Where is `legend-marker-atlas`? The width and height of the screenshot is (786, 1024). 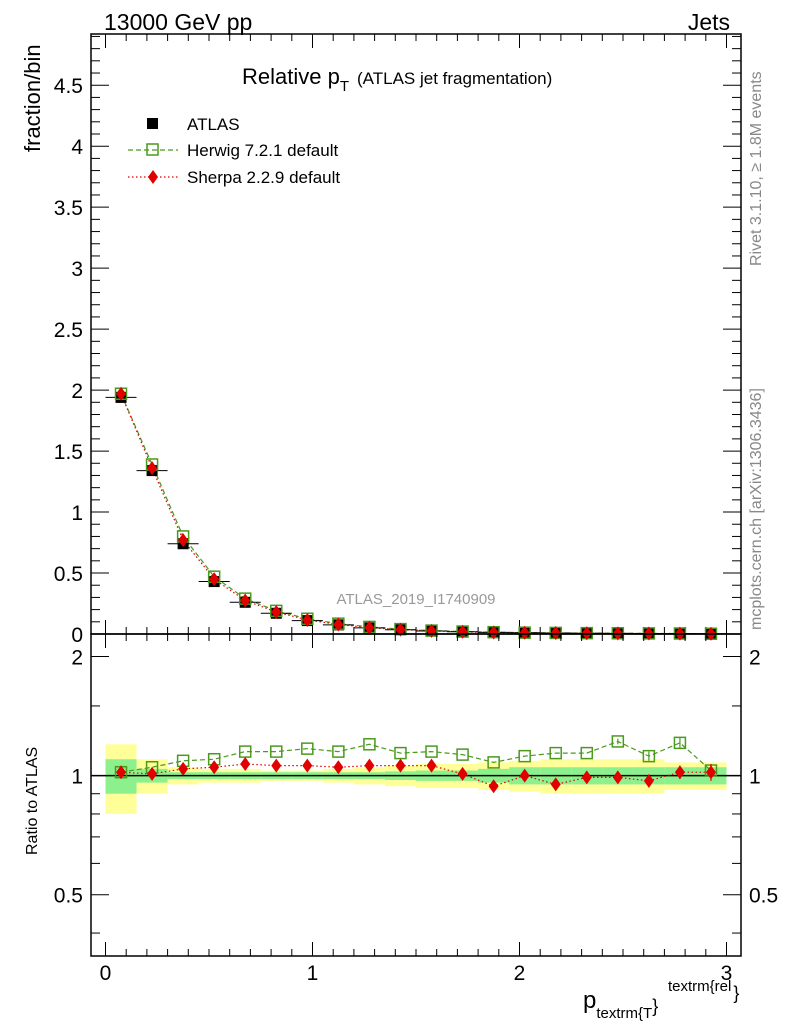 legend-marker-atlas is located at coordinates (152, 123).